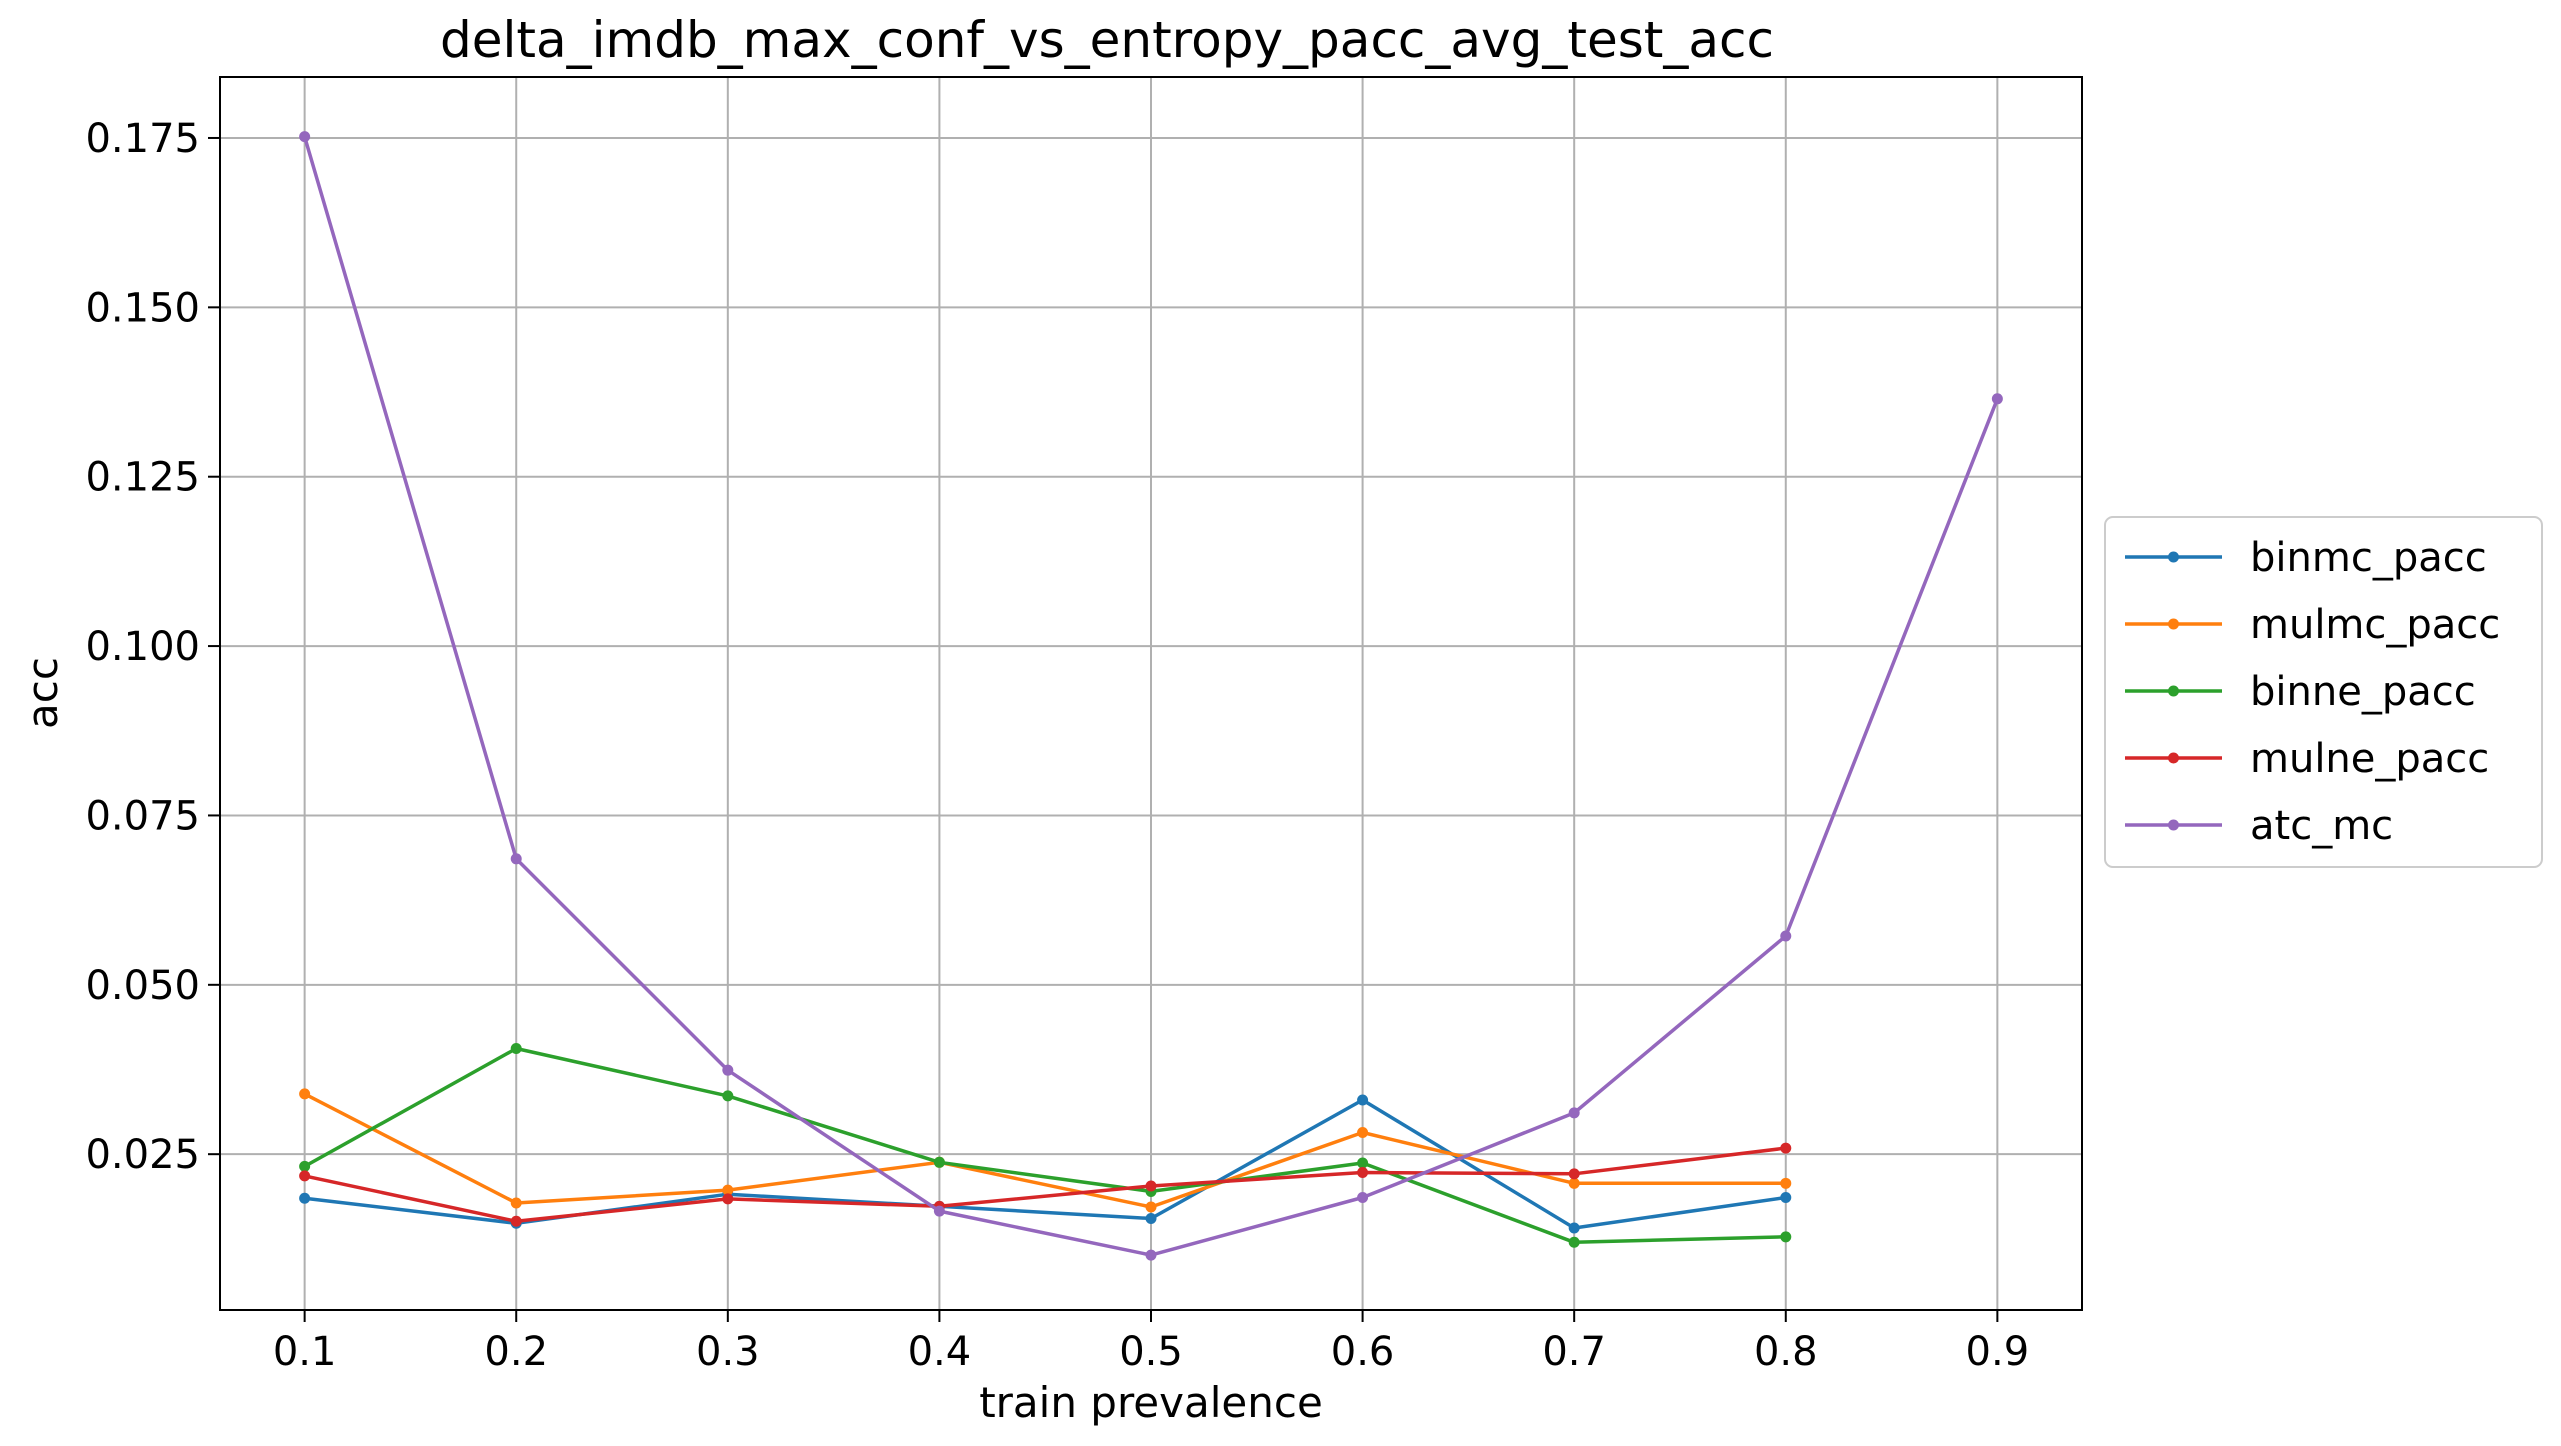 This screenshot has height=1446, width=2561. What do you see at coordinates (42, 693) in the screenshot?
I see `y-axis-label: acc` at bounding box center [42, 693].